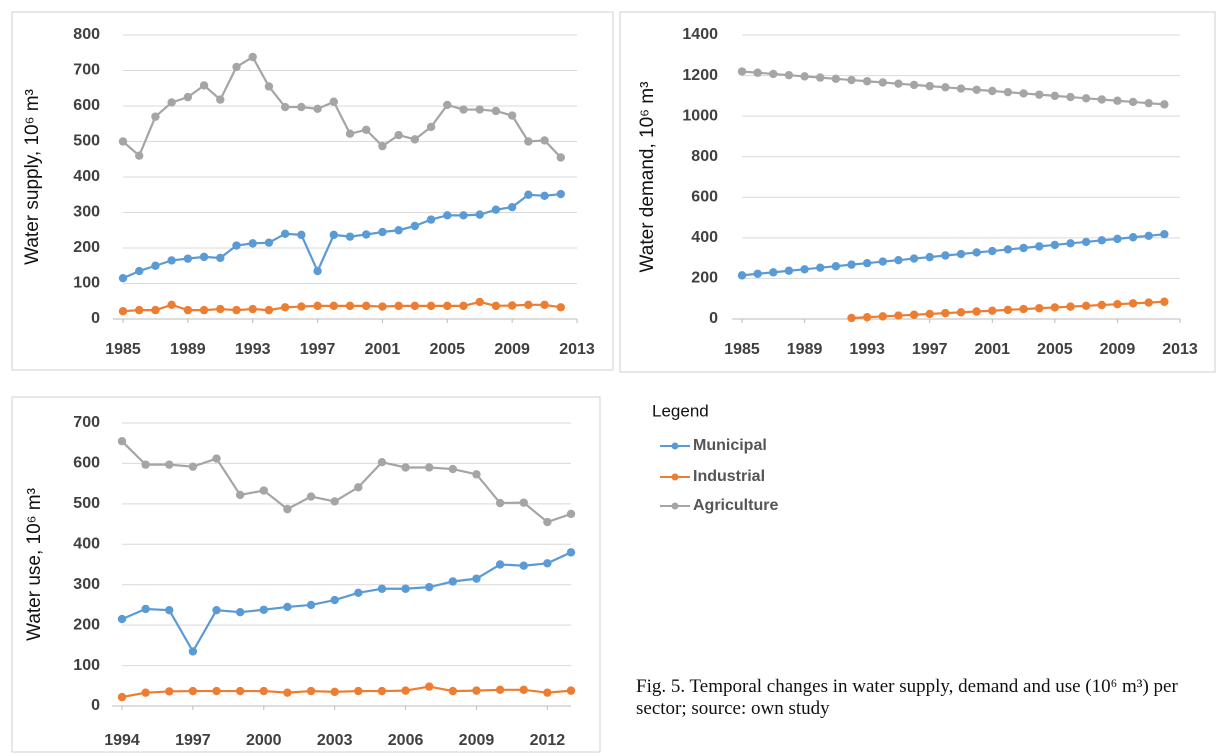 Image resolution: width=1218 pixels, height=755 pixels. What do you see at coordinates (647, 177) in the screenshot?
I see `y-axis-title: Water demand, 10⁶ m³` at bounding box center [647, 177].